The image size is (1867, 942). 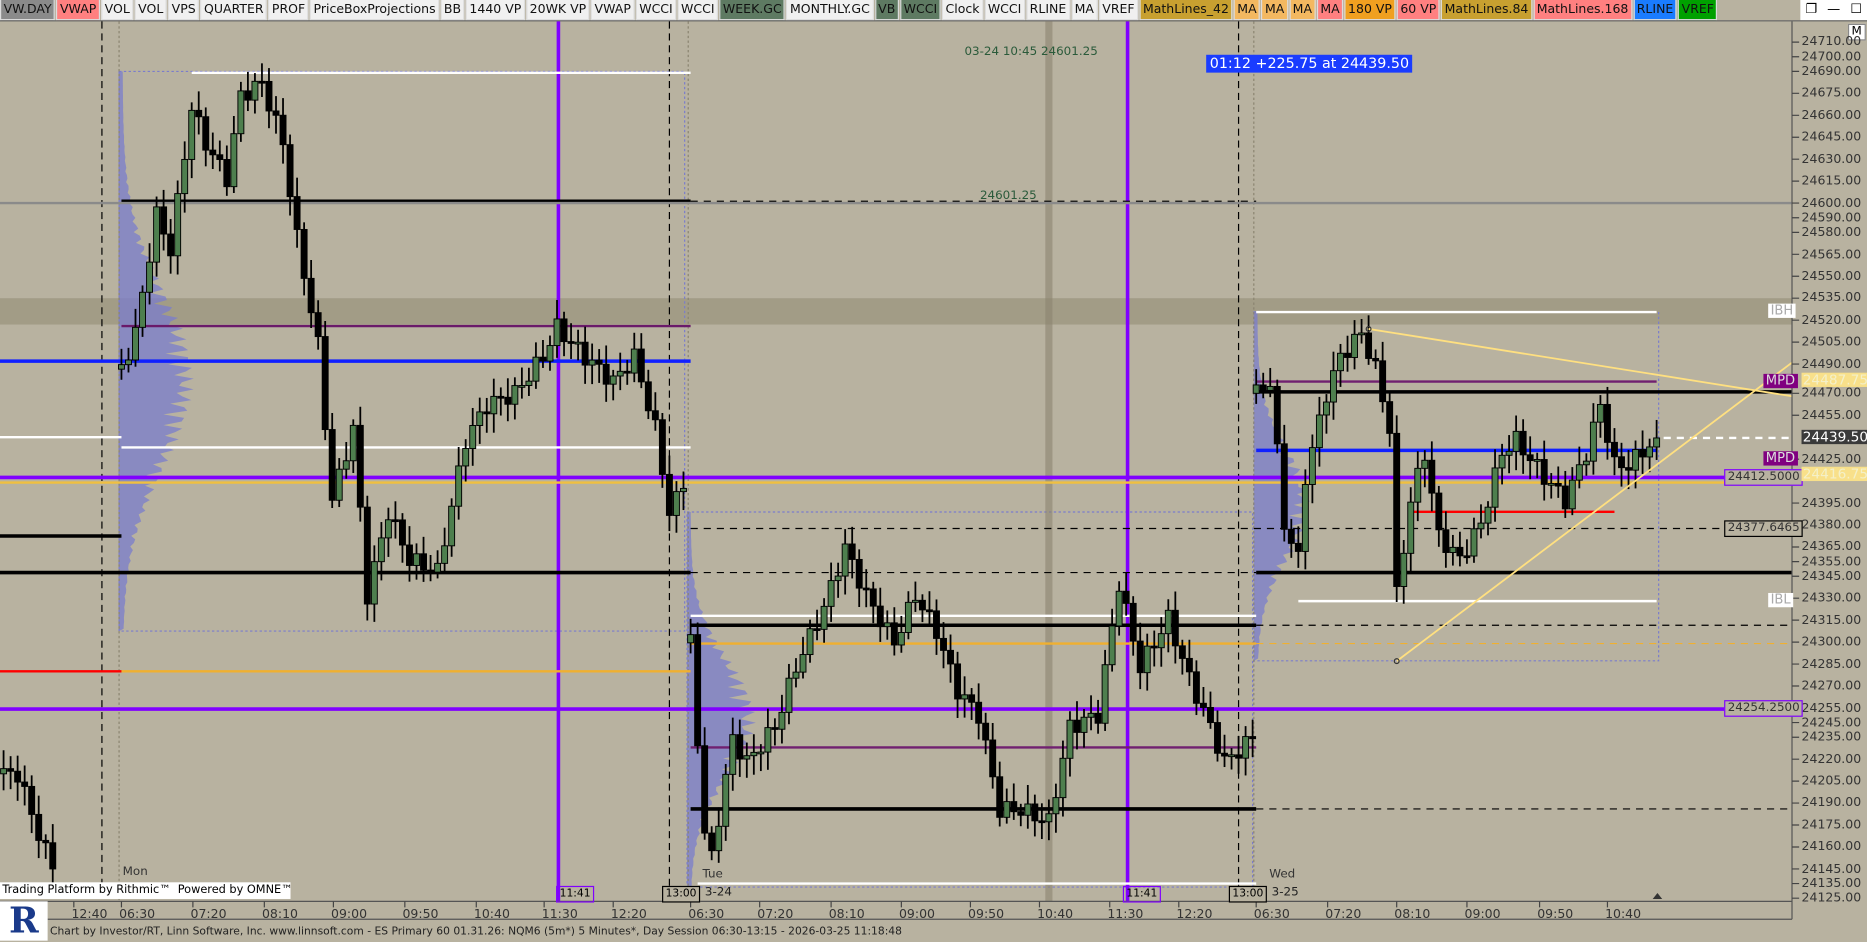 What do you see at coordinates (1418, 10) in the screenshot?
I see `toolbar-item-60-vp: 60 VP` at bounding box center [1418, 10].